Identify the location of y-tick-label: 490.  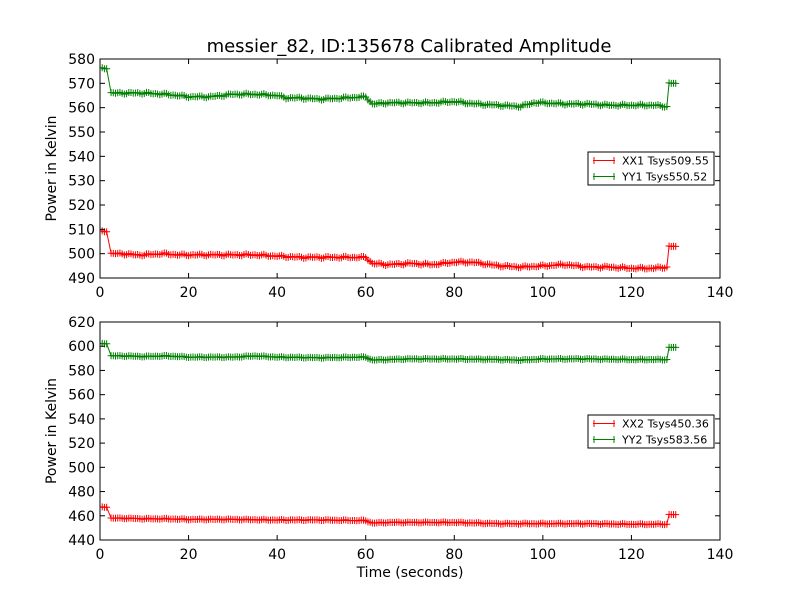
(81, 279).